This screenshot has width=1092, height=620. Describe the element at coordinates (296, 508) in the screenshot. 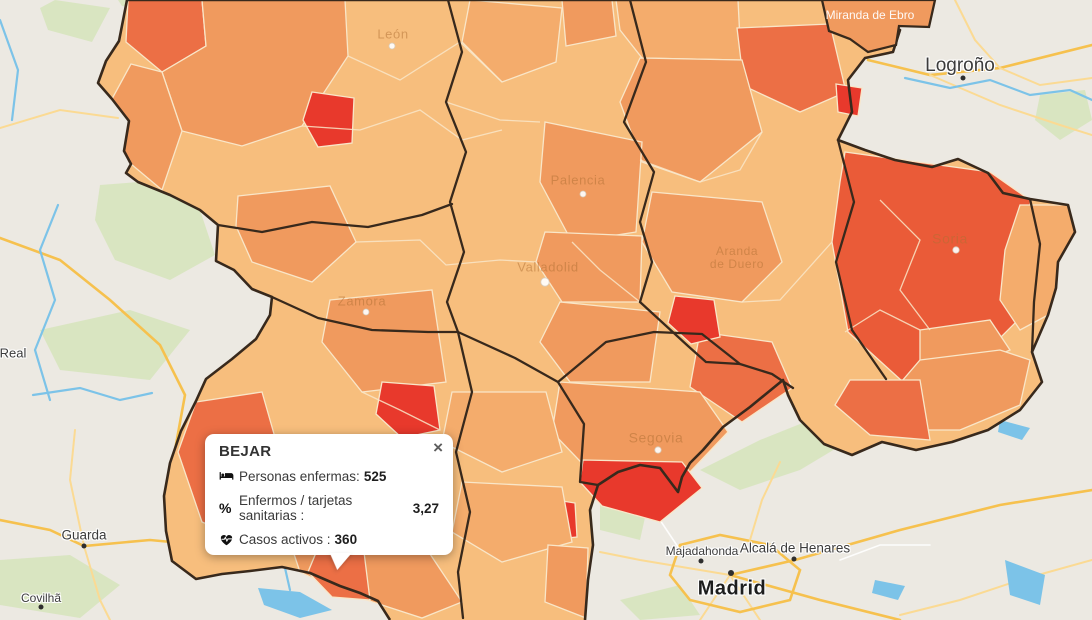

I see `popup-field-label: Enfermos / tarjetas sanitarias :` at that location.